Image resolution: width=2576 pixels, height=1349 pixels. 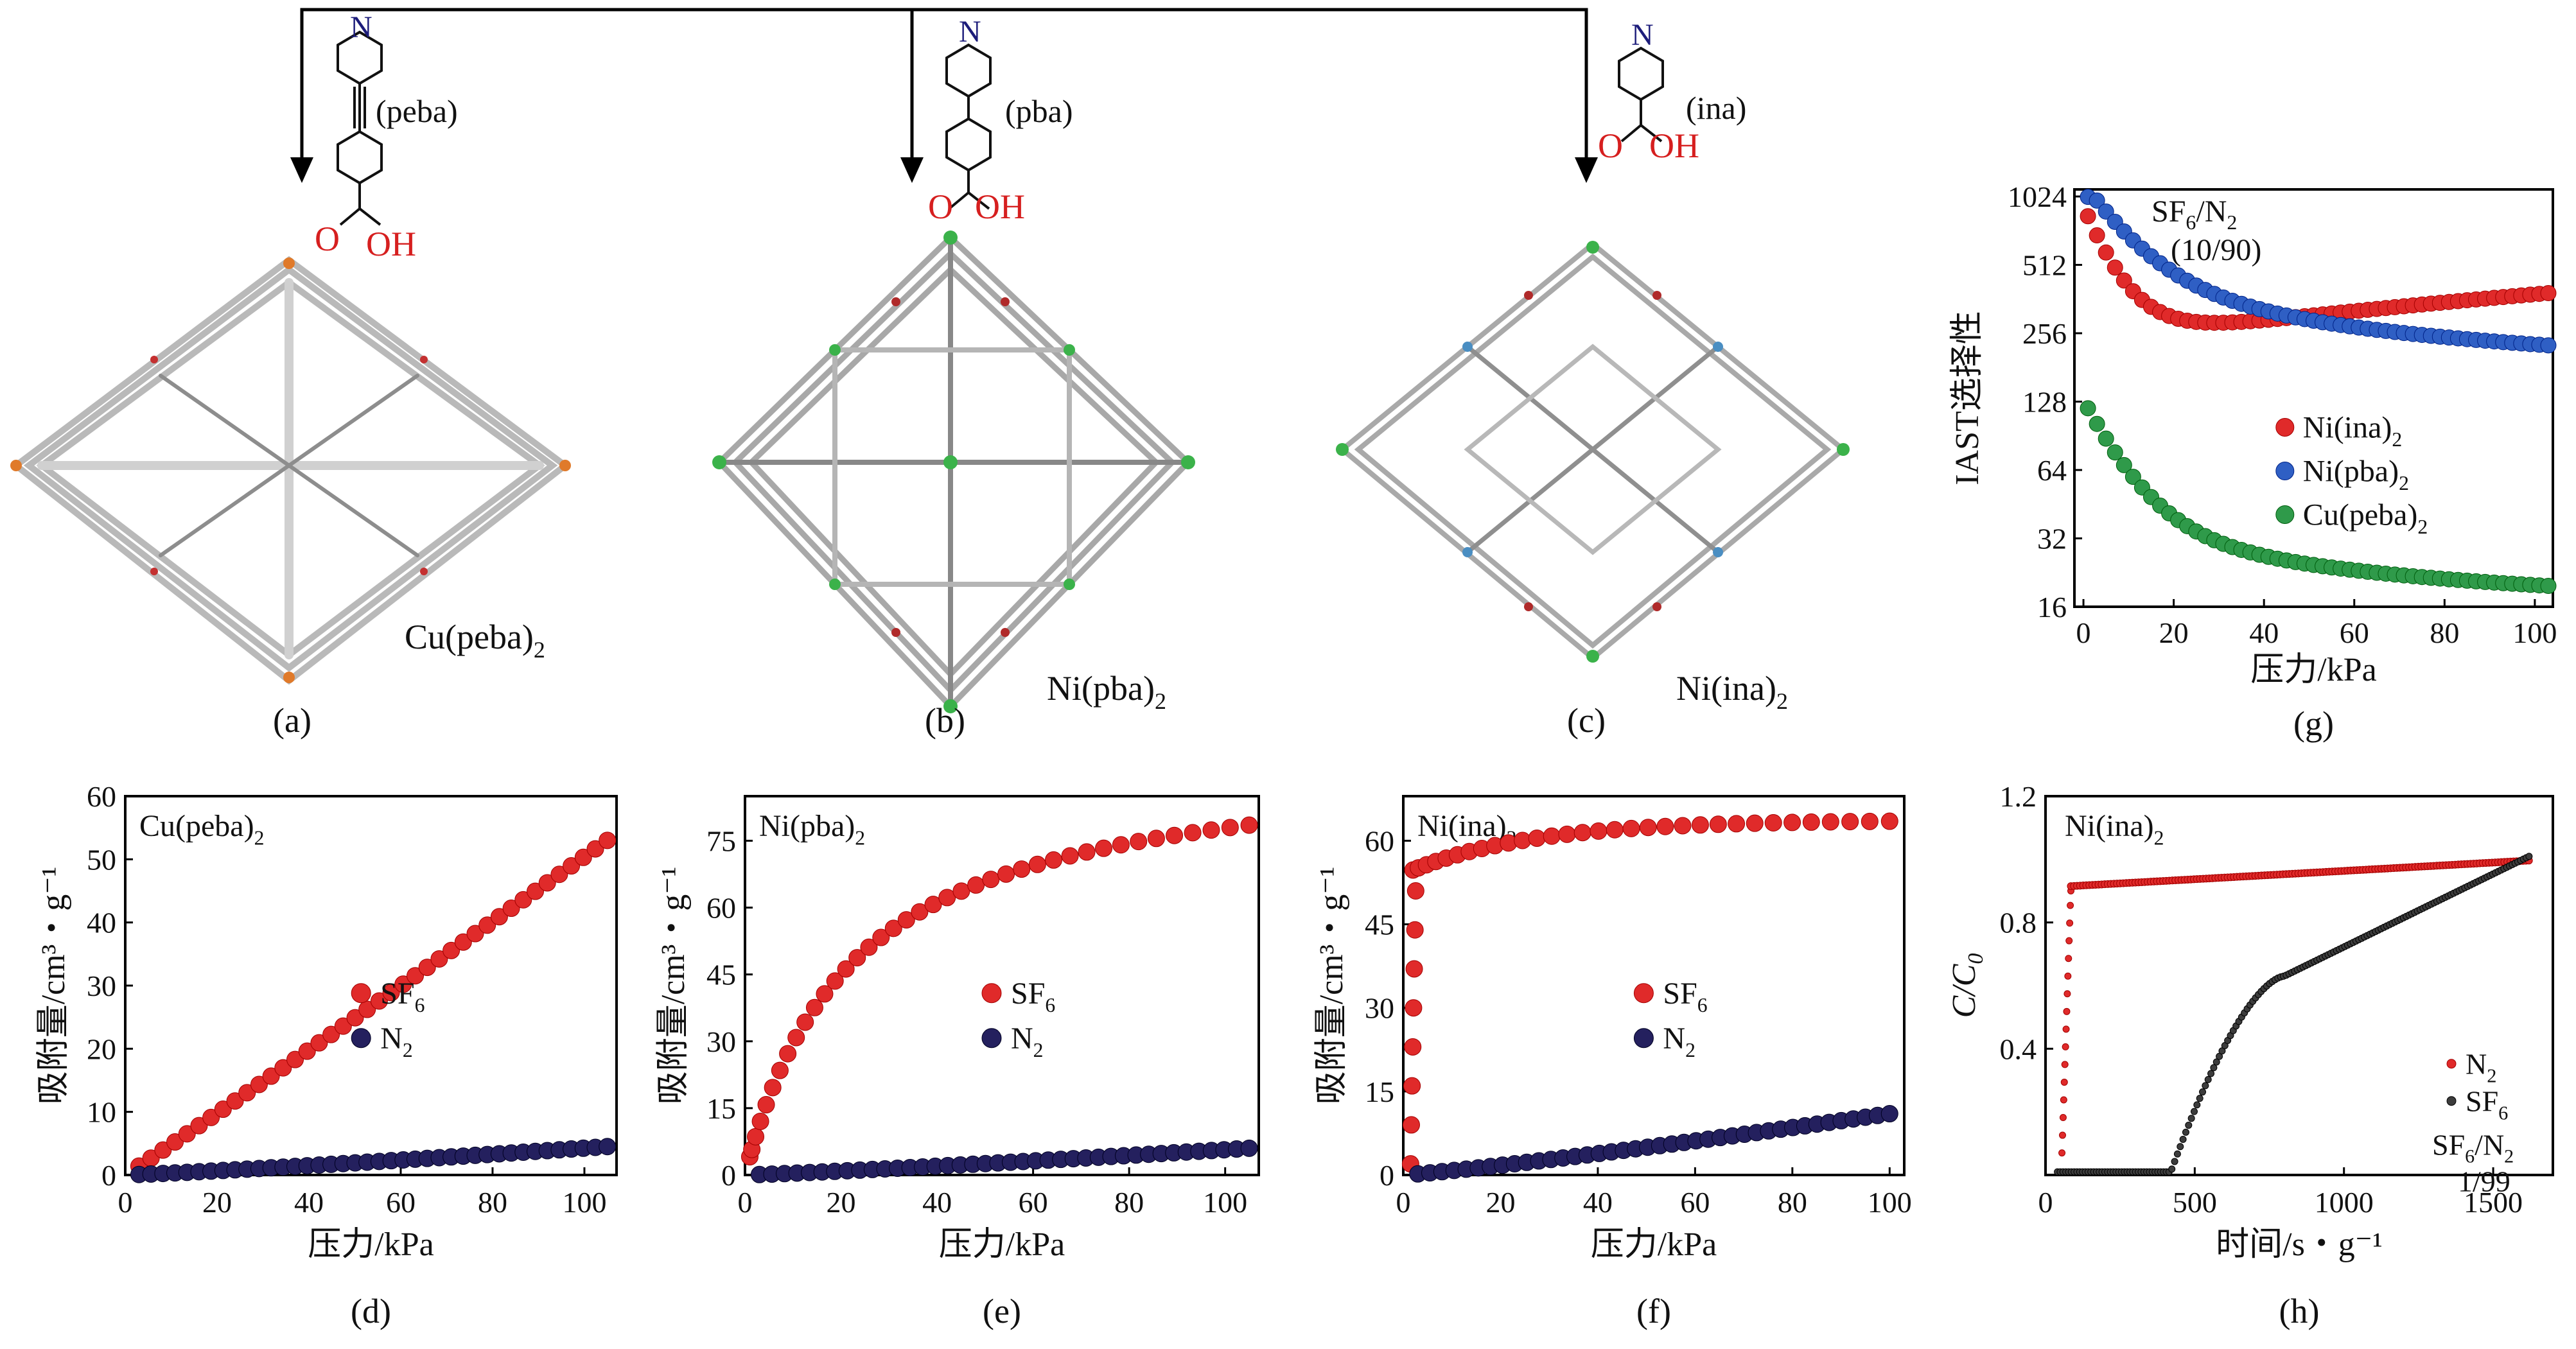 I want to click on chart-title: SF6/N2, so click(x=2194, y=214).